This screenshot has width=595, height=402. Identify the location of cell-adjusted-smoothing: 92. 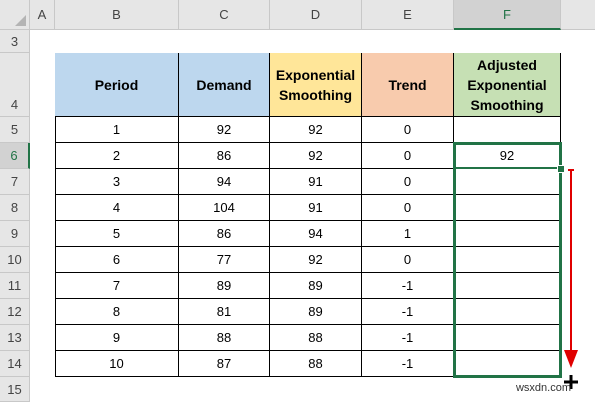
(507, 156).